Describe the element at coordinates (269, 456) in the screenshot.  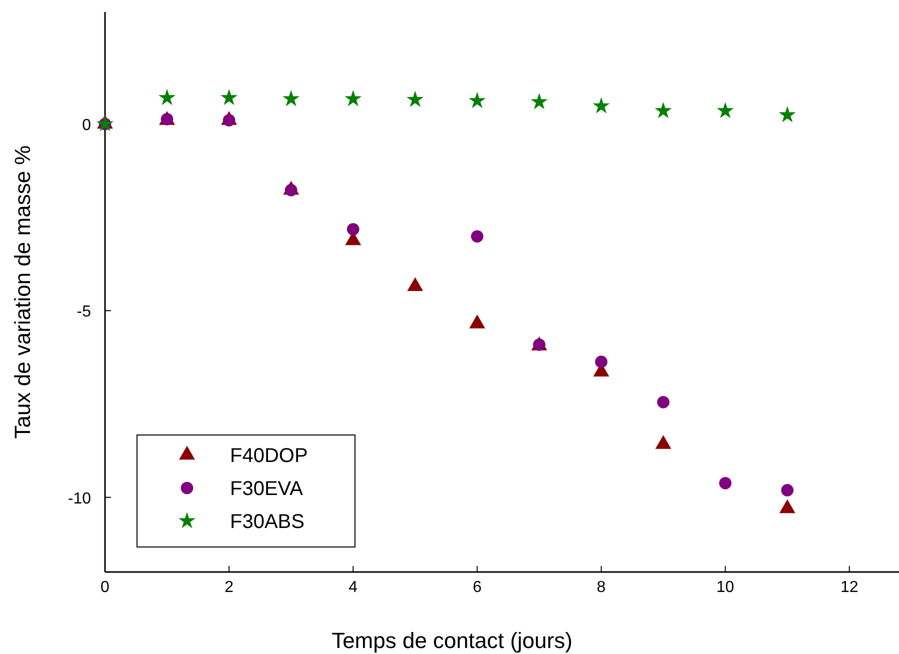
I see `legend-label: F40DOP` at that location.